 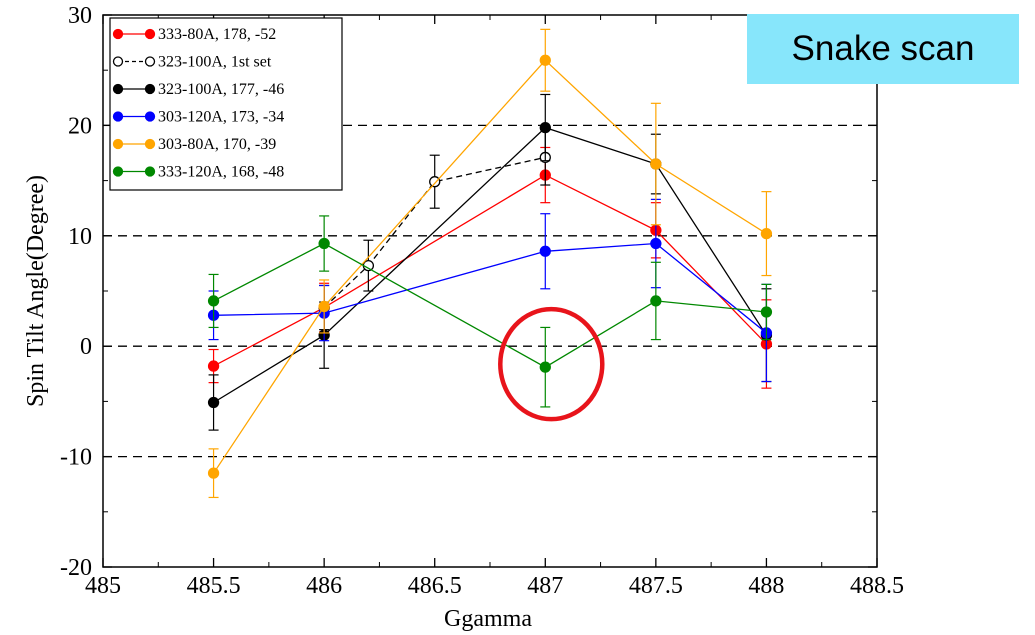 What do you see at coordinates (76, 458) in the screenshot?
I see `y-tick-label: -10` at bounding box center [76, 458].